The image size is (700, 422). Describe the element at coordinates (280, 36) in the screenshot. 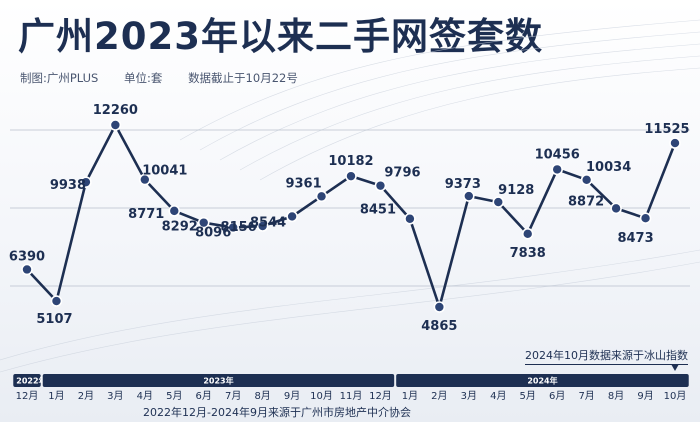

I see `chart-title: 广州2023年以来二手网签套数` at that location.